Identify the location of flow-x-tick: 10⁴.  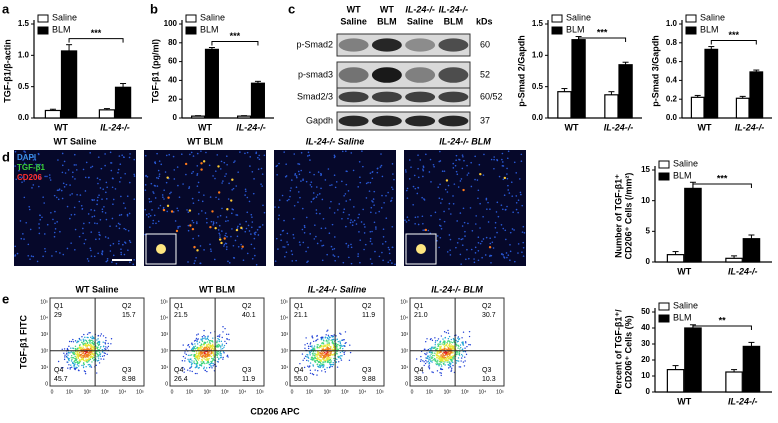
(483, 392).